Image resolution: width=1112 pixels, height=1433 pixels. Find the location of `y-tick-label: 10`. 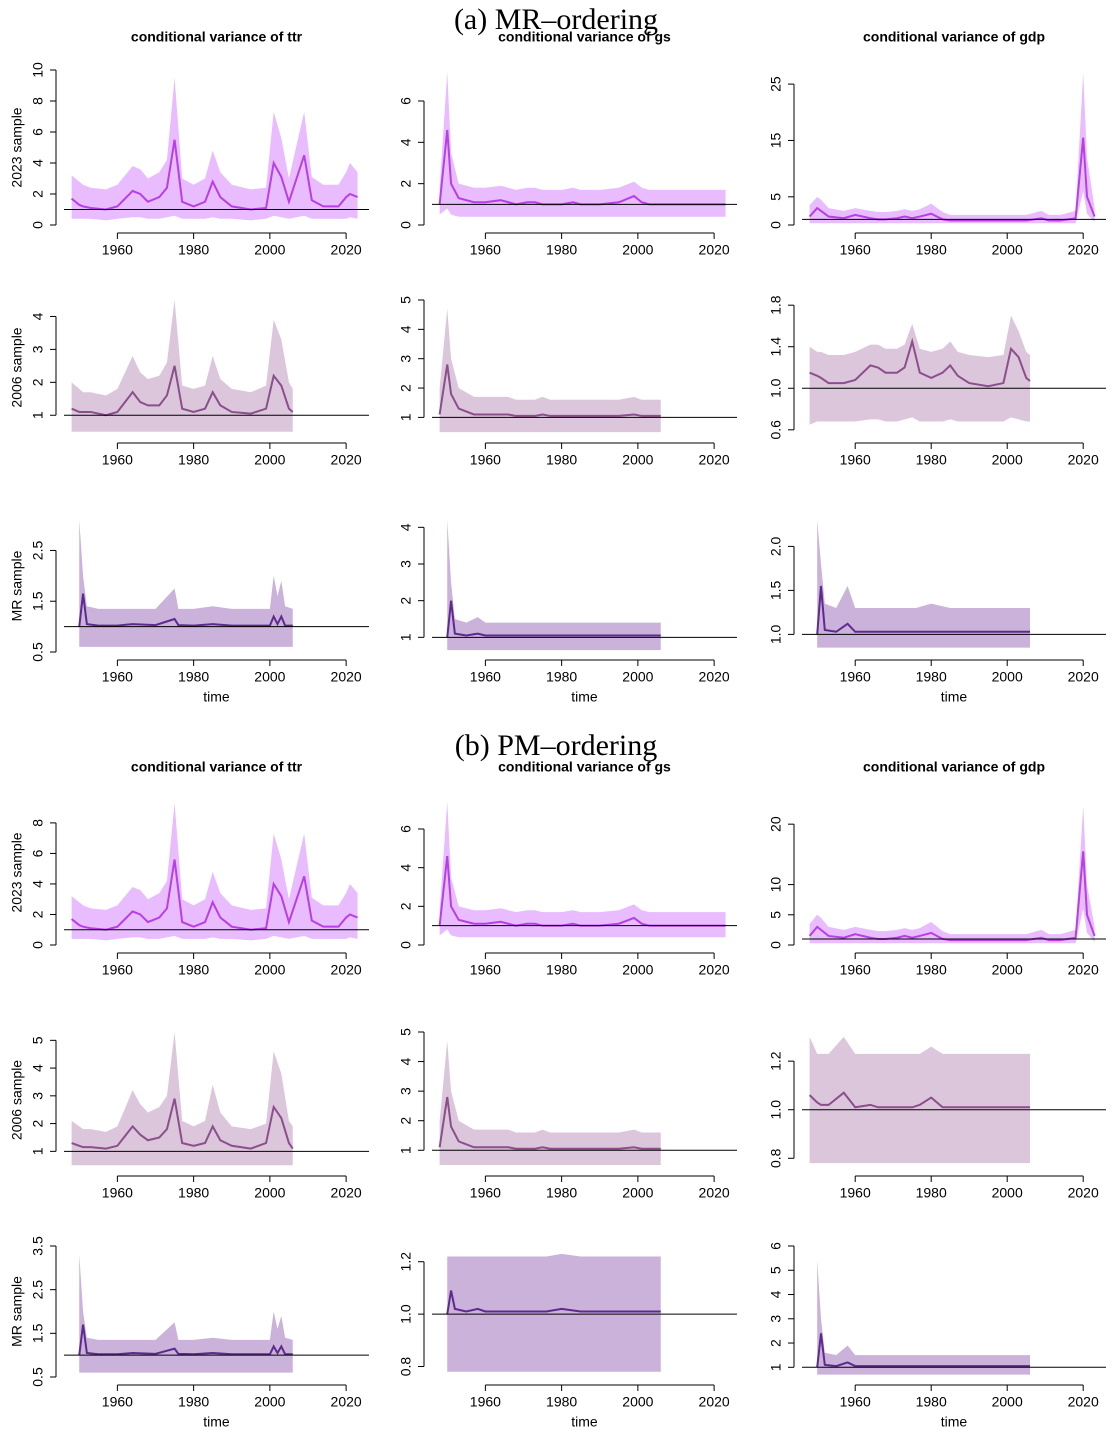

y-tick-label: 10 is located at coordinates (776, 885).